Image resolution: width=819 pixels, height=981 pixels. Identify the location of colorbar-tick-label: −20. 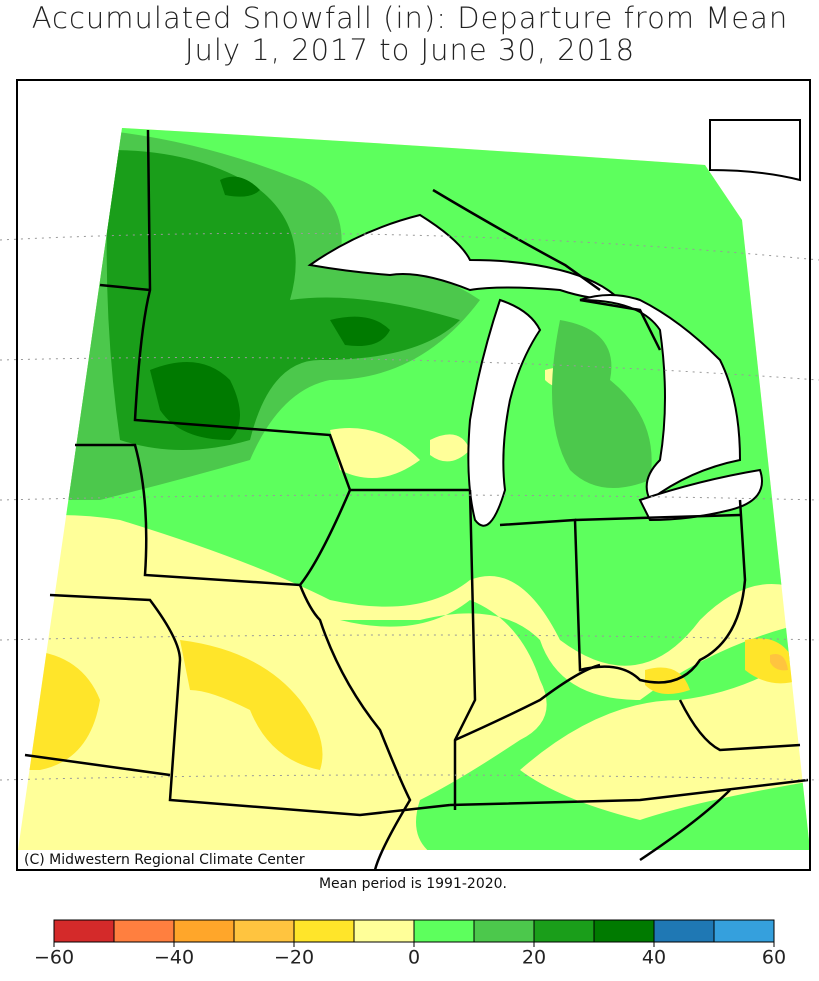
(294, 958).